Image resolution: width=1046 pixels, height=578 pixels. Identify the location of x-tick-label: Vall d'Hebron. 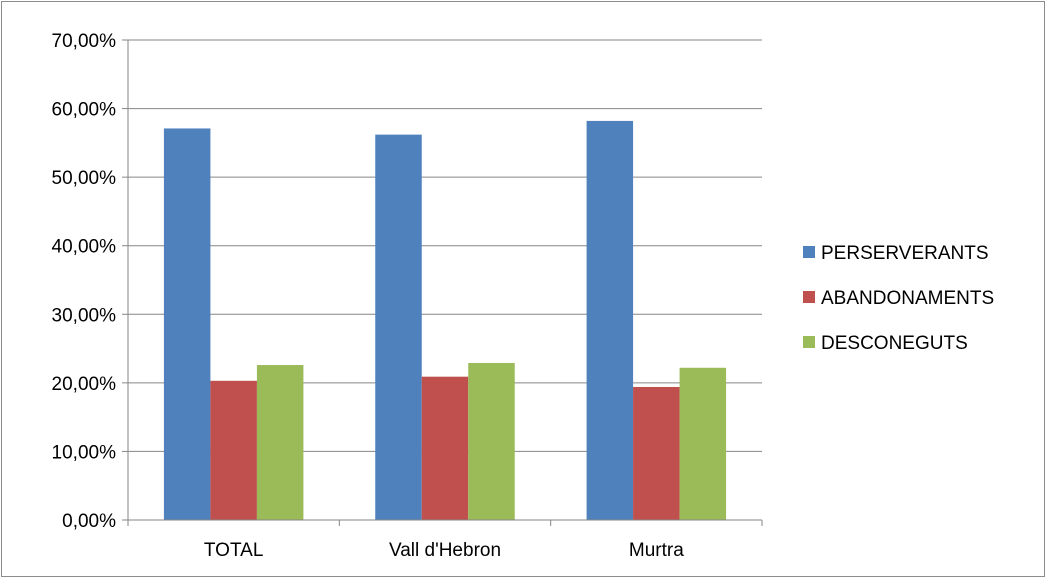
(445, 550).